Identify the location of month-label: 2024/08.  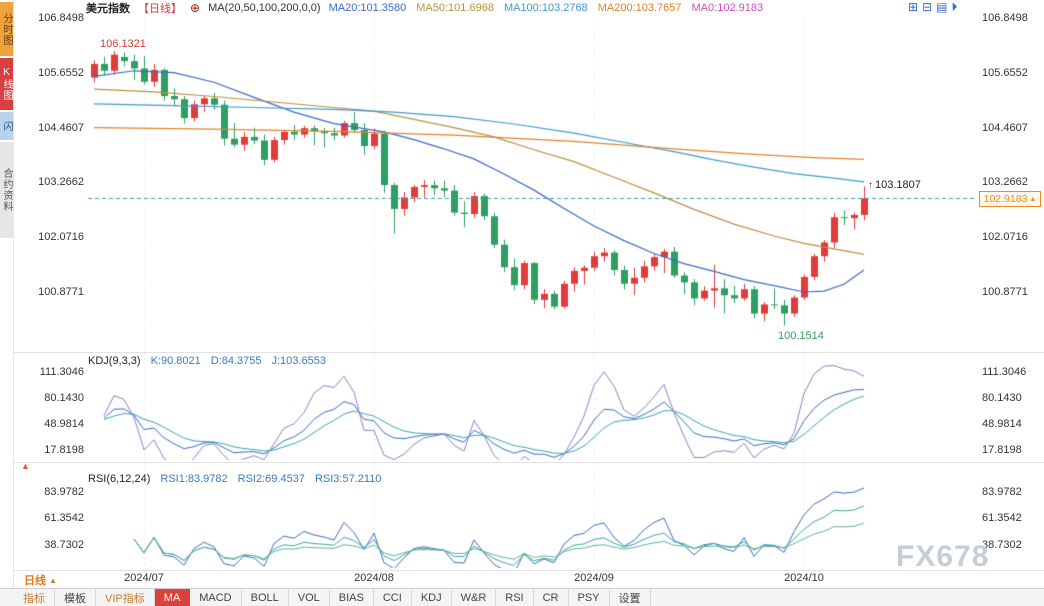
(374, 578).